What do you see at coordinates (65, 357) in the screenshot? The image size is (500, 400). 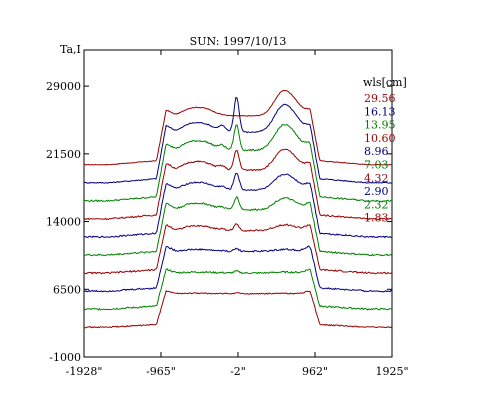 I see `y-tick-label: -1000` at bounding box center [65, 357].